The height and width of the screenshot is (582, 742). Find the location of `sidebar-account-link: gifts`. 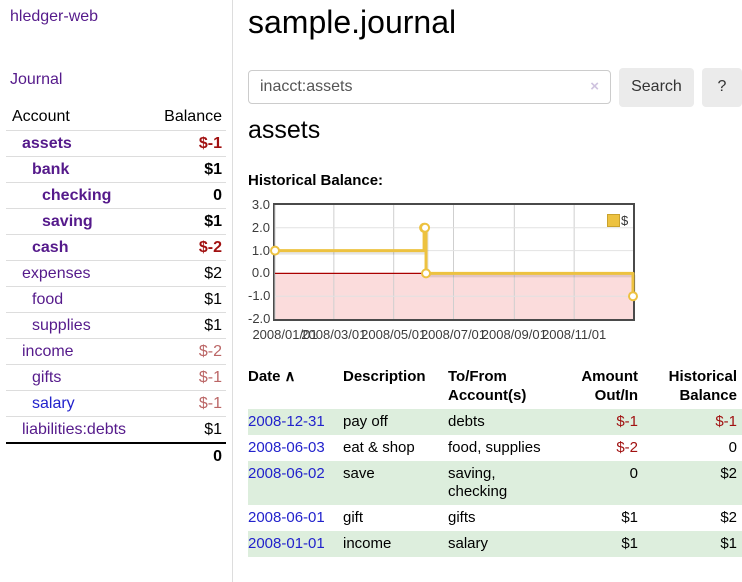

sidebar-account-link: gifts is located at coordinates (47, 377).